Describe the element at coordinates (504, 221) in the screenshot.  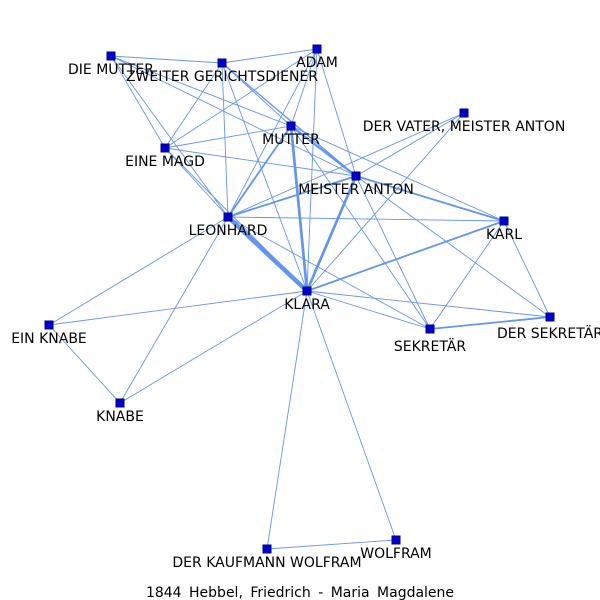
I see `node-karl` at that location.